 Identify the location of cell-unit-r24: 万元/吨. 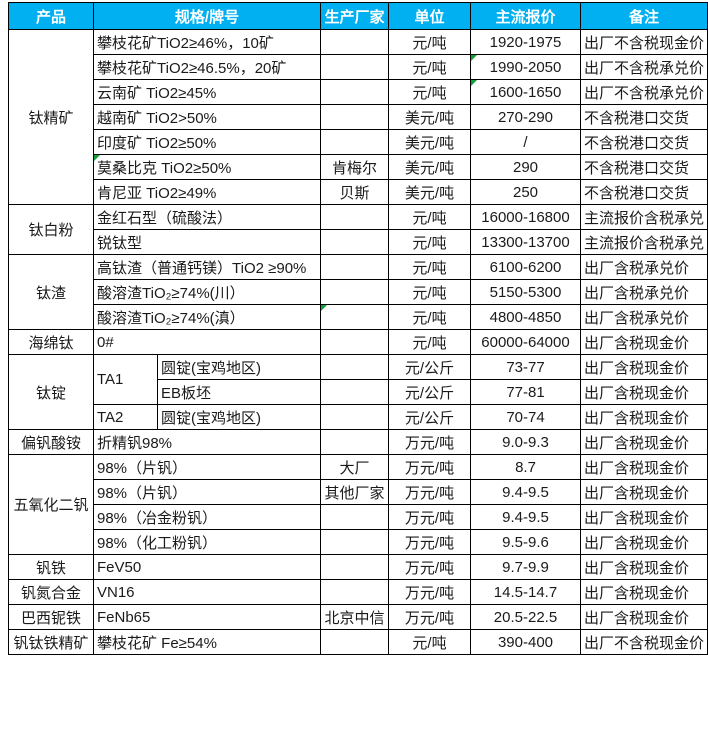
(429, 617).